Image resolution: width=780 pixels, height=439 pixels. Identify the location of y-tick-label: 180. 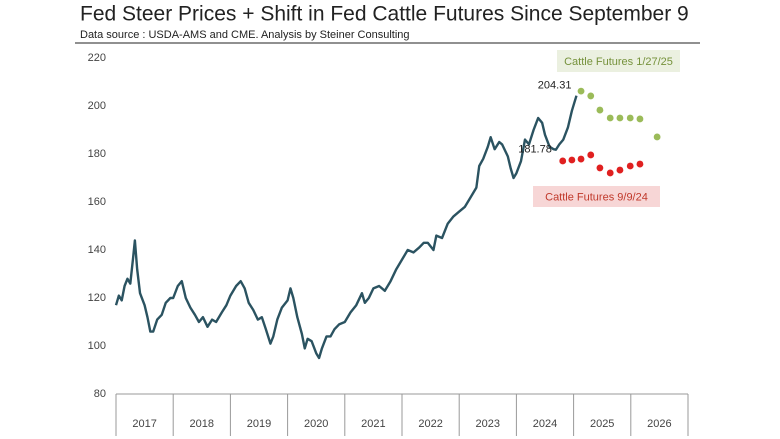
(97, 154).